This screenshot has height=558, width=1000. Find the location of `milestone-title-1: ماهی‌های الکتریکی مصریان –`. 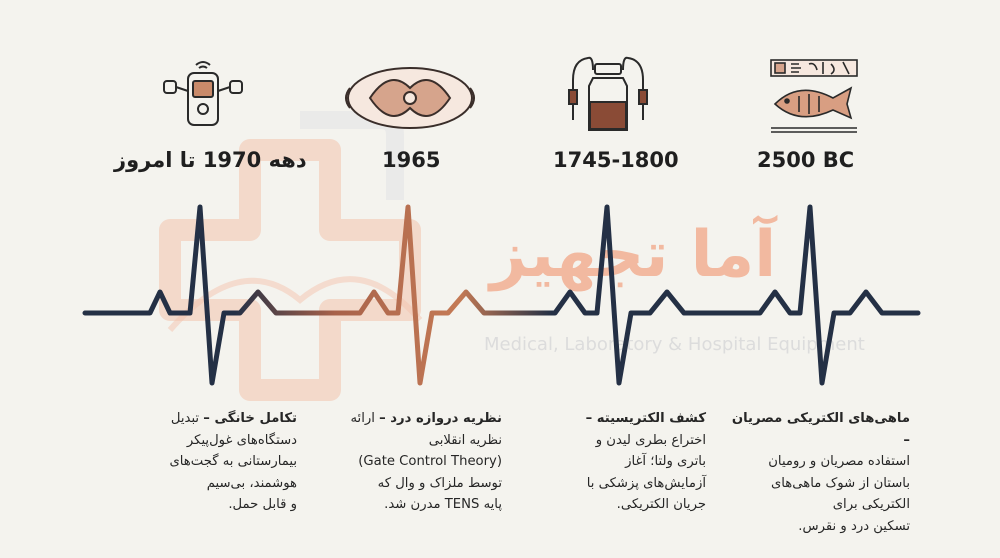

milestone-title-1: ماهی‌های الکتریکی مصریان – is located at coordinates (820, 429).